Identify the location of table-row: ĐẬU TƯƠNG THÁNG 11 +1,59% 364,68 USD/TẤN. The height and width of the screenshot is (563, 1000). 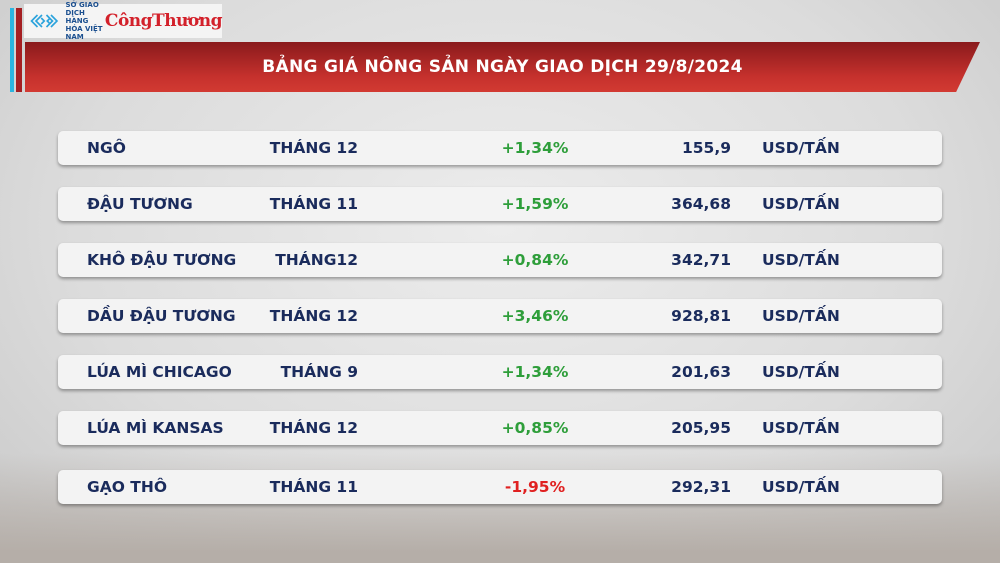
(500, 204).